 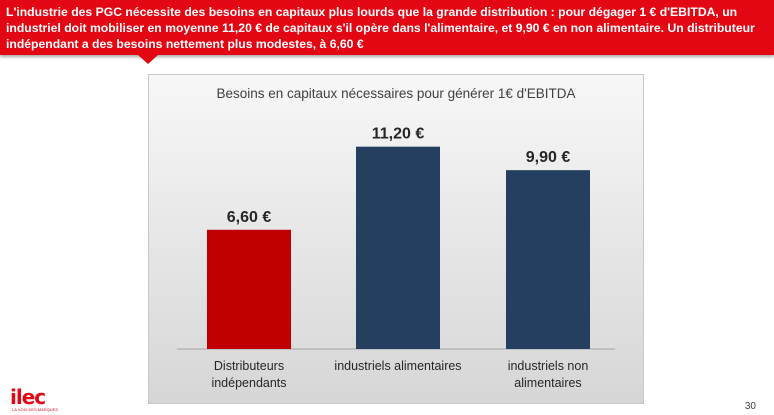 I want to click on category-label: Distributeurs, so click(x=249, y=366).